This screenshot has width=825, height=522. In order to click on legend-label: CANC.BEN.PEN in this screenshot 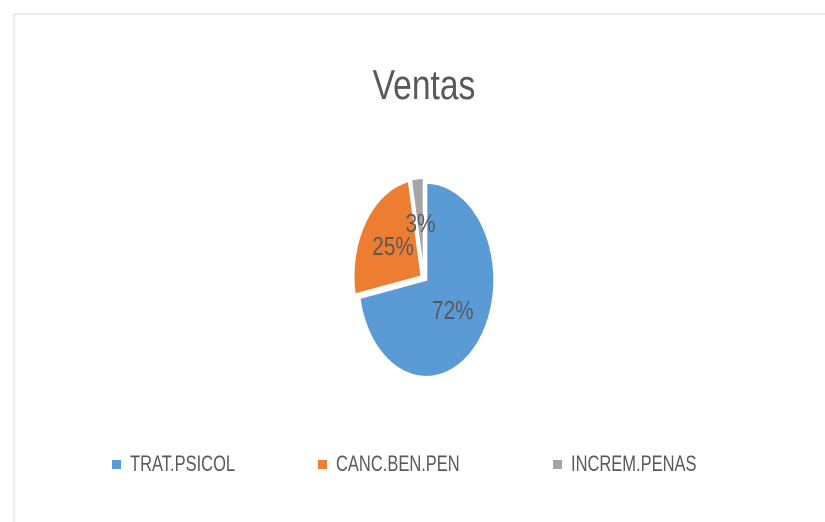, I will do `click(398, 464)`.